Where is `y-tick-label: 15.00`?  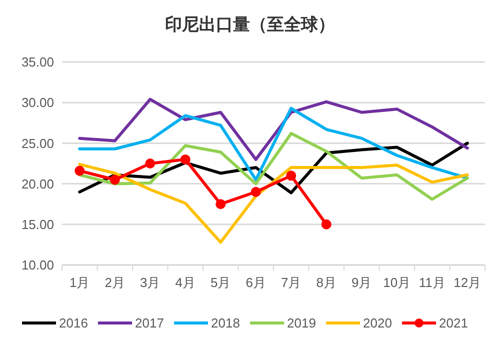
y-tick-label: 15.00 is located at coordinates (37, 224).